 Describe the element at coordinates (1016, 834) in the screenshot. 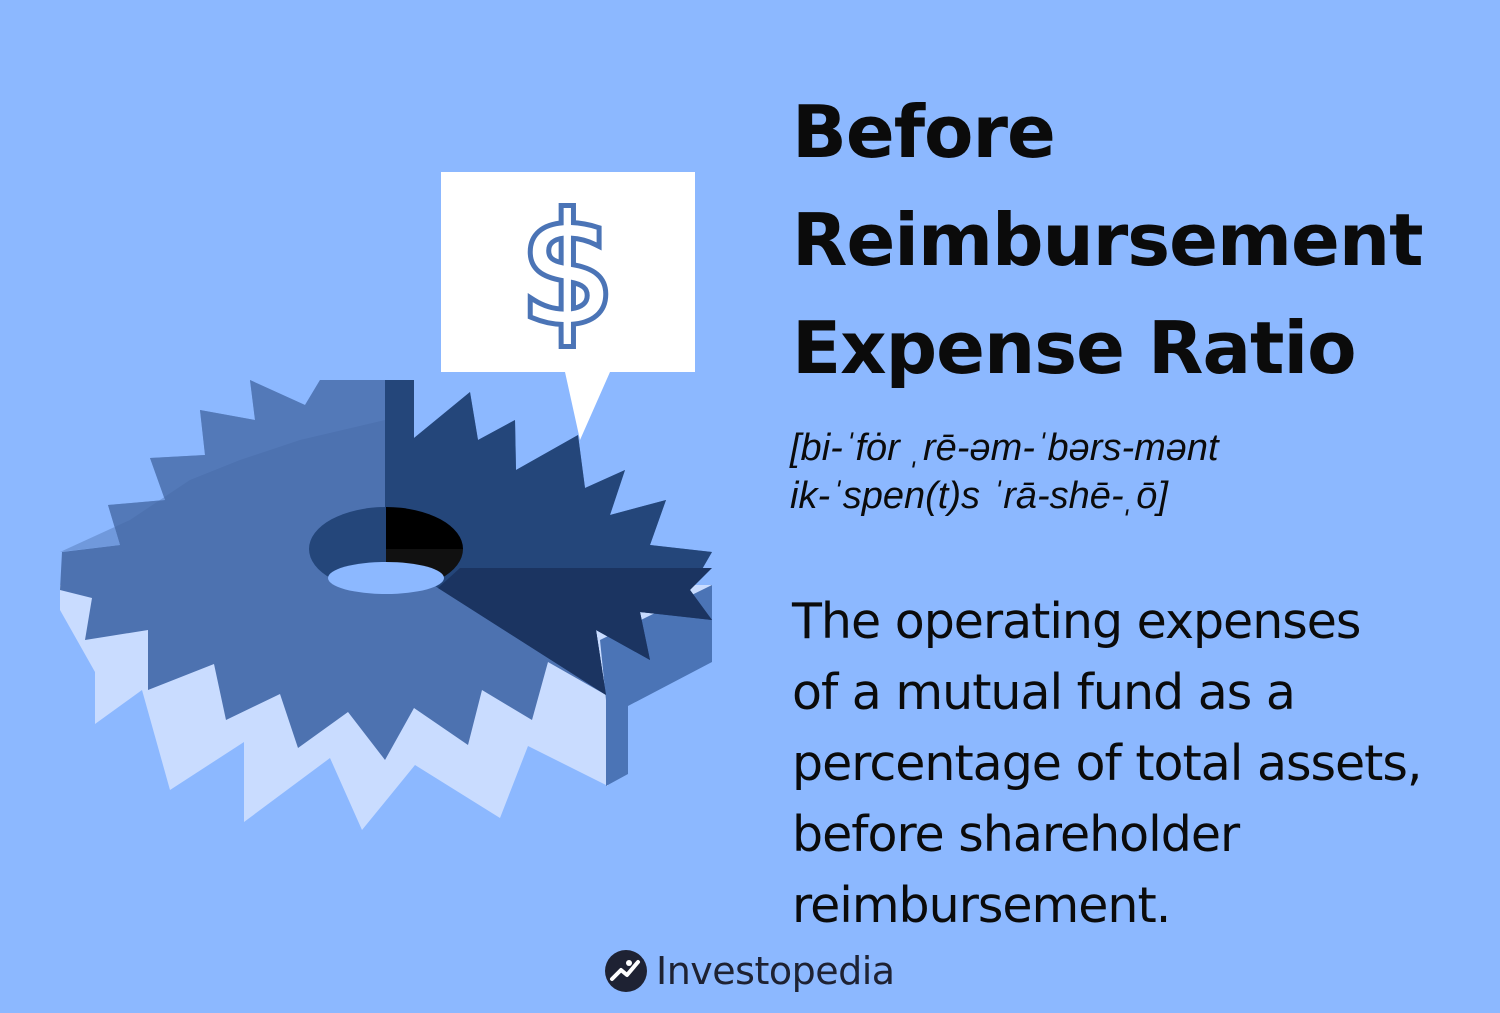

I see `definition-line: before shareholder` at that location.